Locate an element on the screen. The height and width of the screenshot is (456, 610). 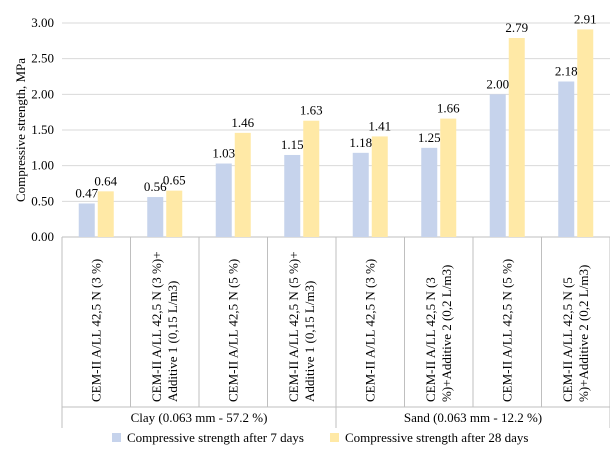
data-label: 2.79 is located at coordinates (516, 27).